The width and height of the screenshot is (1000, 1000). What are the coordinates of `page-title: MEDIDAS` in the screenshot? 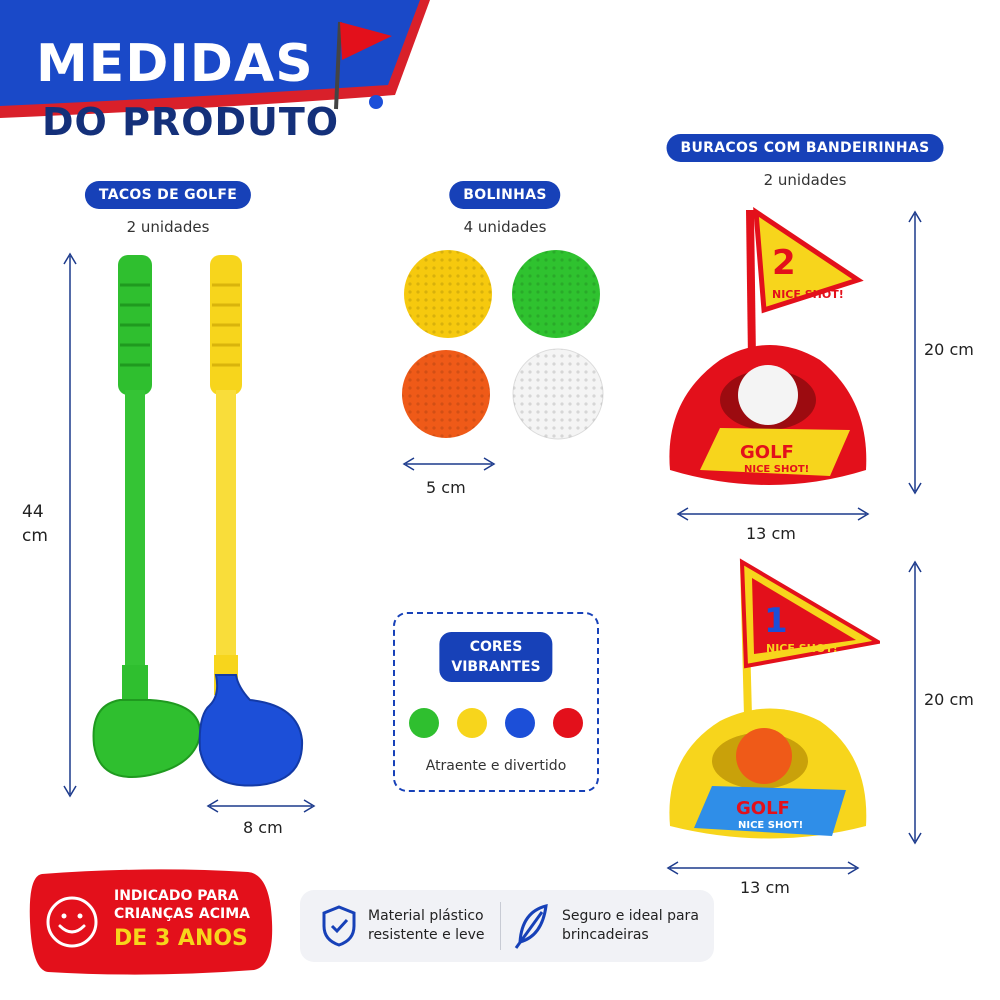 It's located at (175, 64).